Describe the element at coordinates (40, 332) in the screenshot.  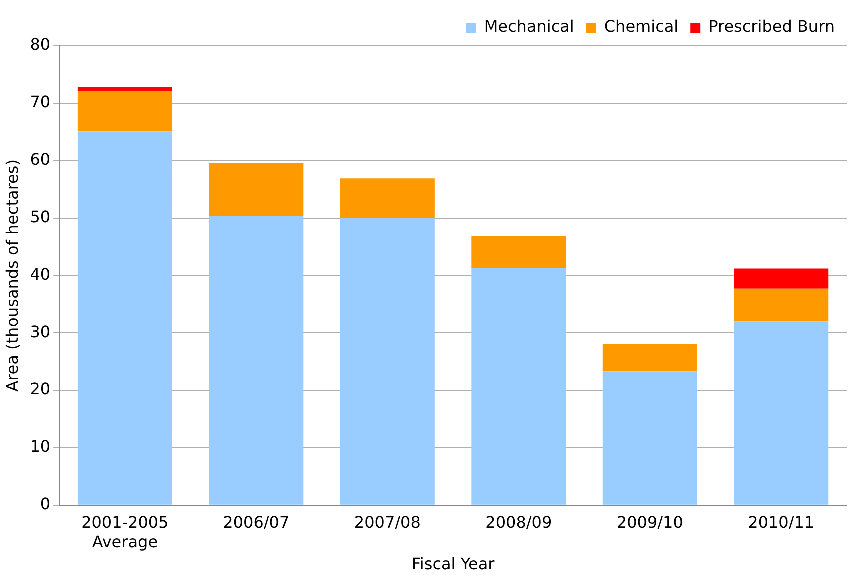
I see `y-tick-label: 30` at that location.